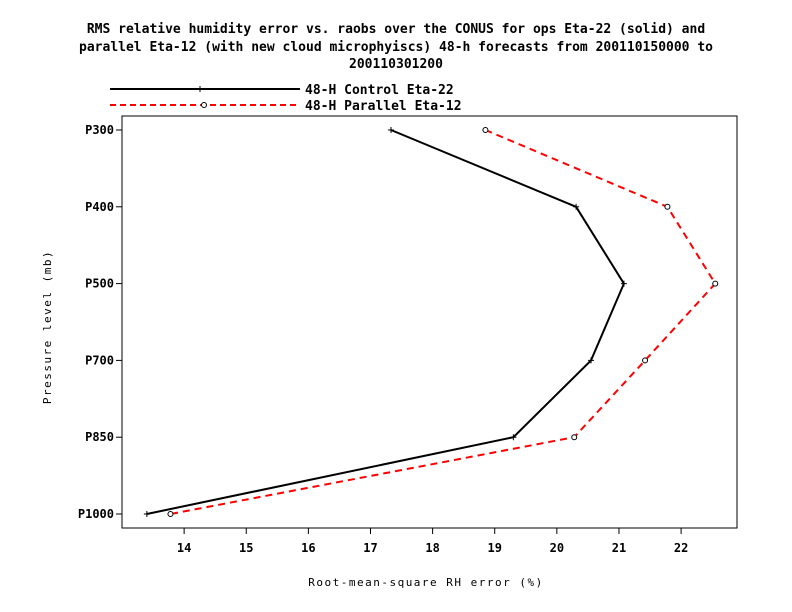 This screenshot has height=612, width=792. I want to click on y-tick-label: P500, so click(99, 284).